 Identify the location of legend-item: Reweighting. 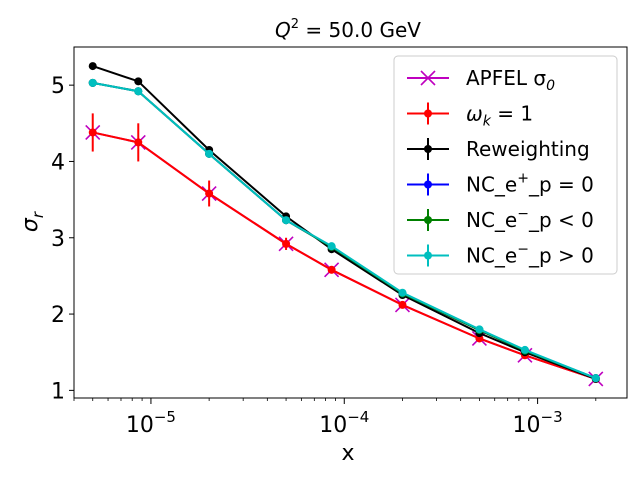
(498, 149).